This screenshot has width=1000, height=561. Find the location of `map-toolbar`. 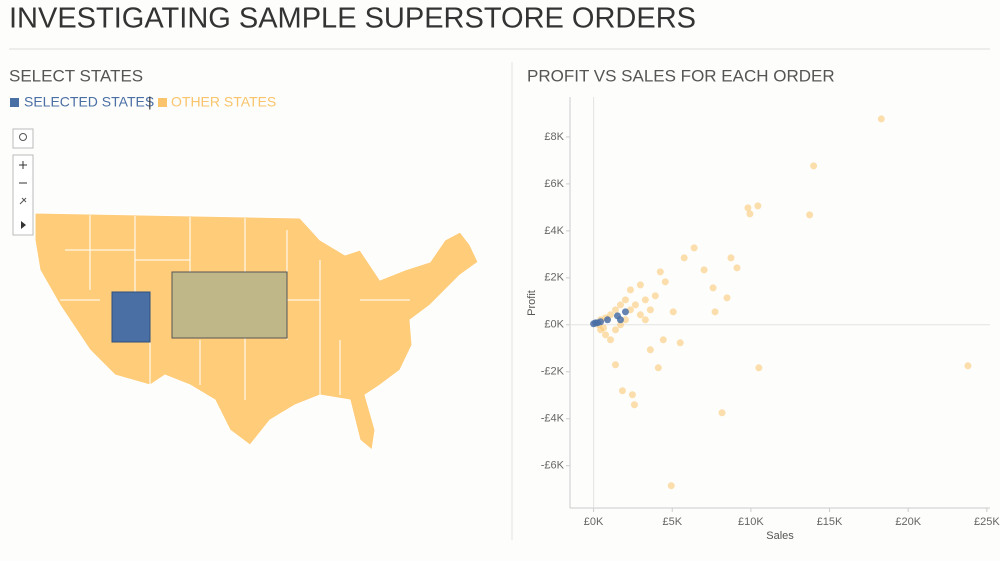

map-toolbar is located at coordinates (23, 182).